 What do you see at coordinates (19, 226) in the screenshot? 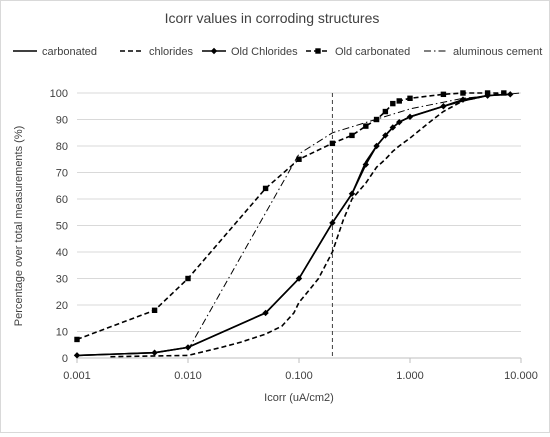
I see `y-axis-label: Percentage over total measurements (%)` at bounding box center [19, 226].